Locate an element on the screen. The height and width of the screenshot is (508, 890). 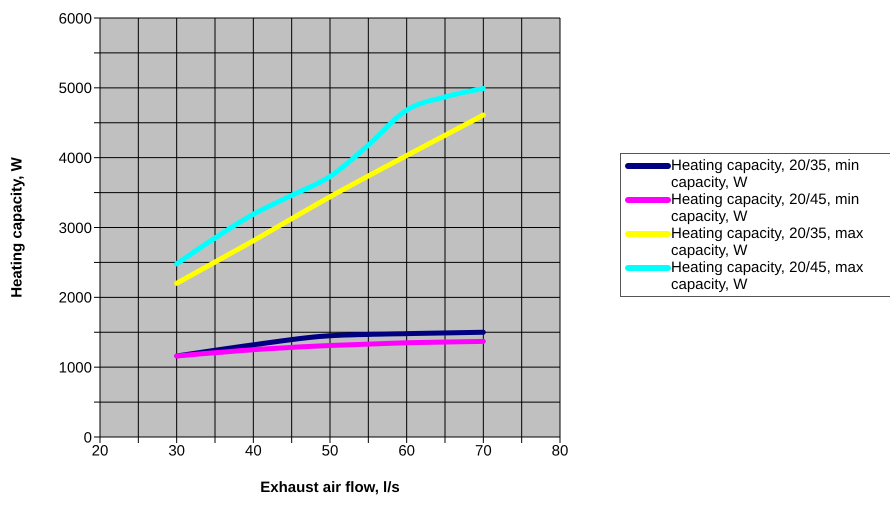
legend-label: Heating capacity, 20/45, min capacity, W is located at coordinates (765, 208).